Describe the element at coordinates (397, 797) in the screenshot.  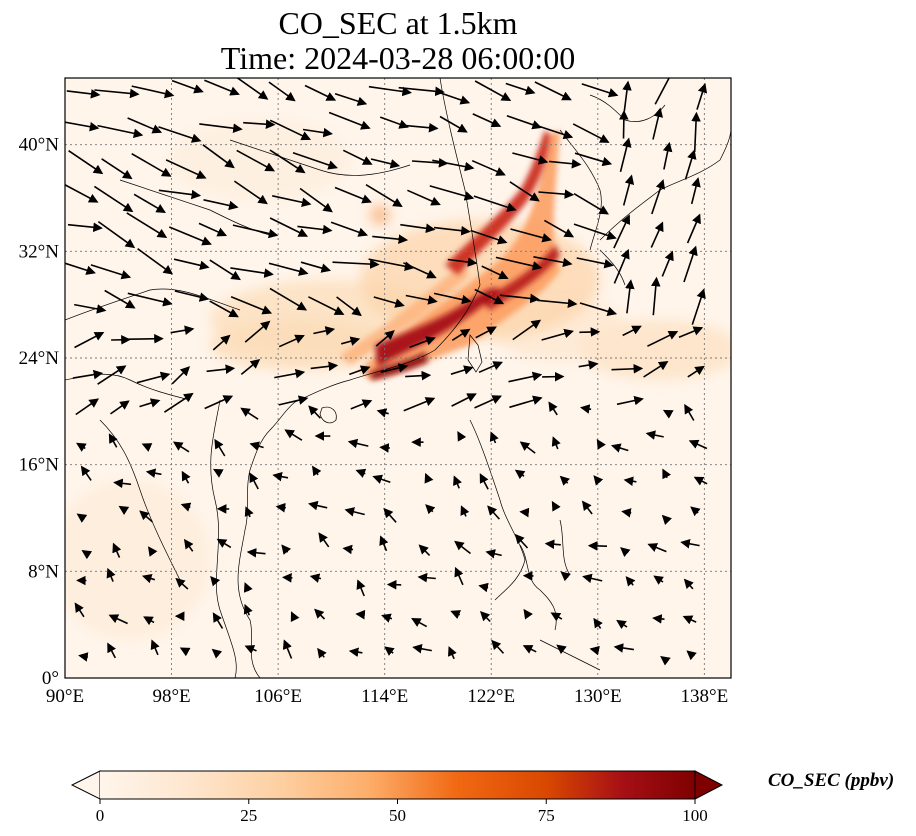
I see `colorbar: 0 25 50 75 100` at that location.